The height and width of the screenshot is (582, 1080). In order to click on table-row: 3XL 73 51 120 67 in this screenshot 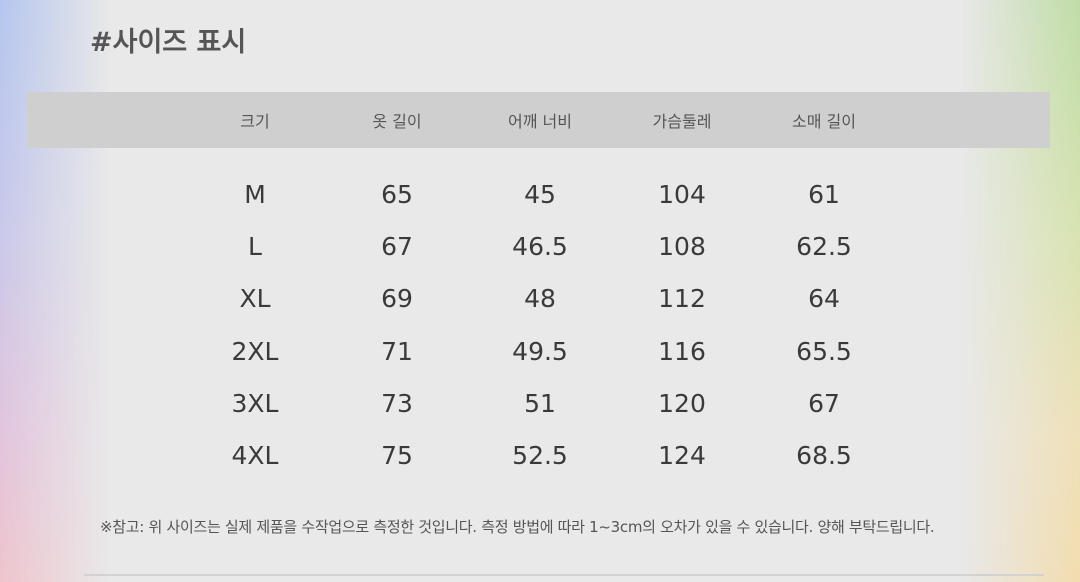, I will do `click(540, 409)`.